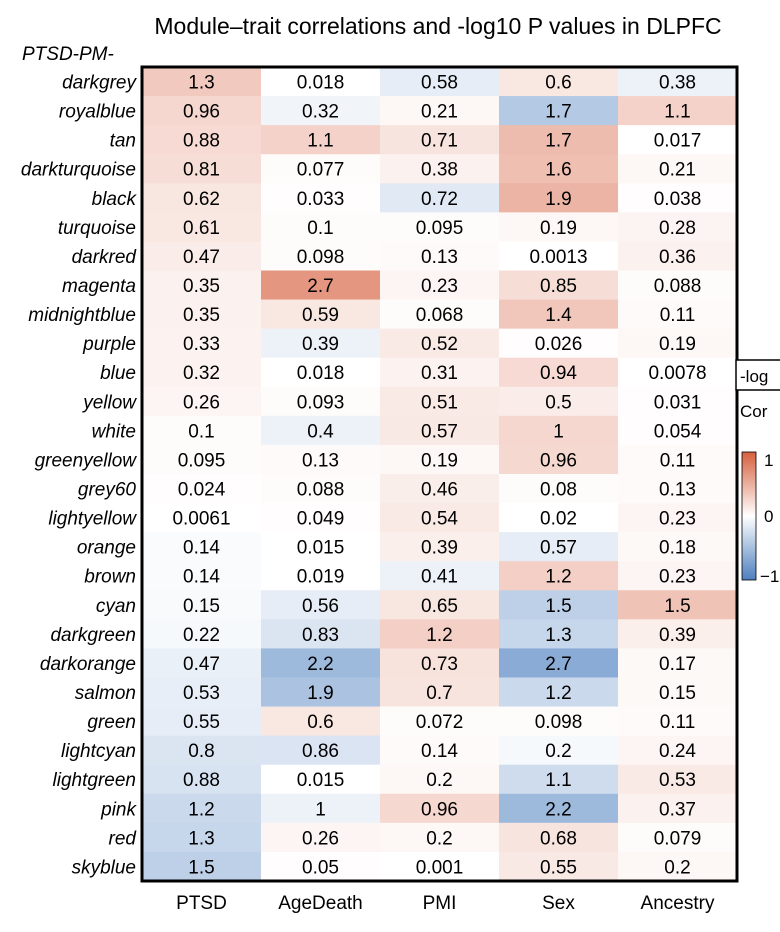  What do you see at coordinates (201, 83) in the screenshot?
I see `cell-value-darkgrey-PTSD: 1.3` at bounding box center [201, 83].